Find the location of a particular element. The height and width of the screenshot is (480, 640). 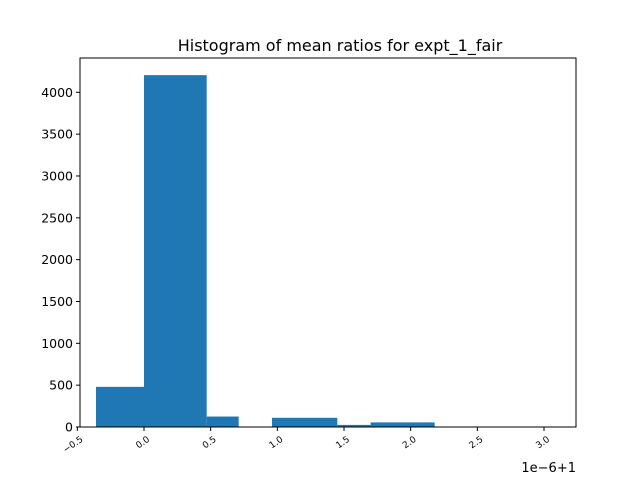

y-tick-label: 1000 is located at coordinates (57, 343).